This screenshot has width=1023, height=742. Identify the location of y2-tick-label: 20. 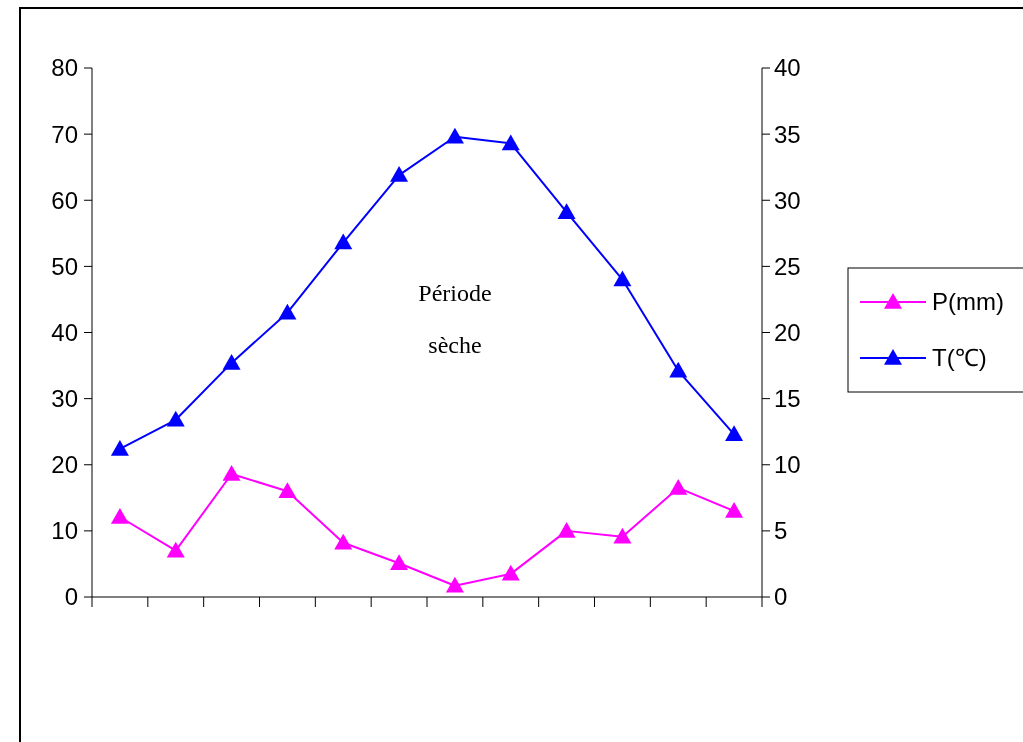
(787, 332).